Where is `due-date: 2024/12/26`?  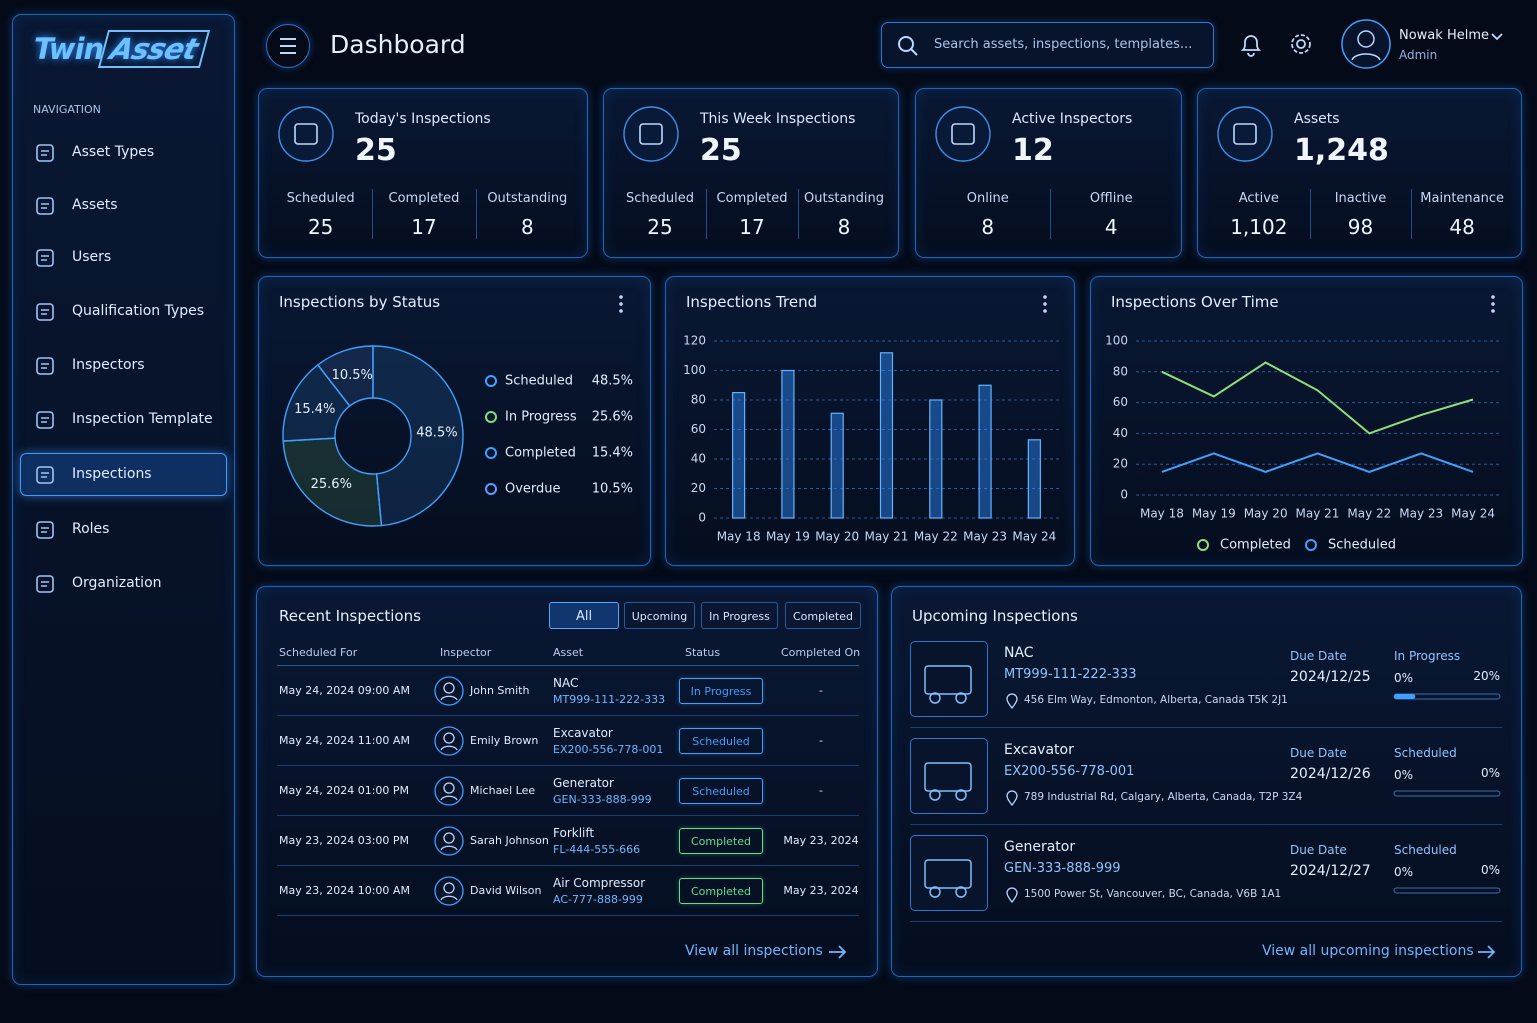
due-date: 2024/12/26 is located at coordinates (1330, 774).